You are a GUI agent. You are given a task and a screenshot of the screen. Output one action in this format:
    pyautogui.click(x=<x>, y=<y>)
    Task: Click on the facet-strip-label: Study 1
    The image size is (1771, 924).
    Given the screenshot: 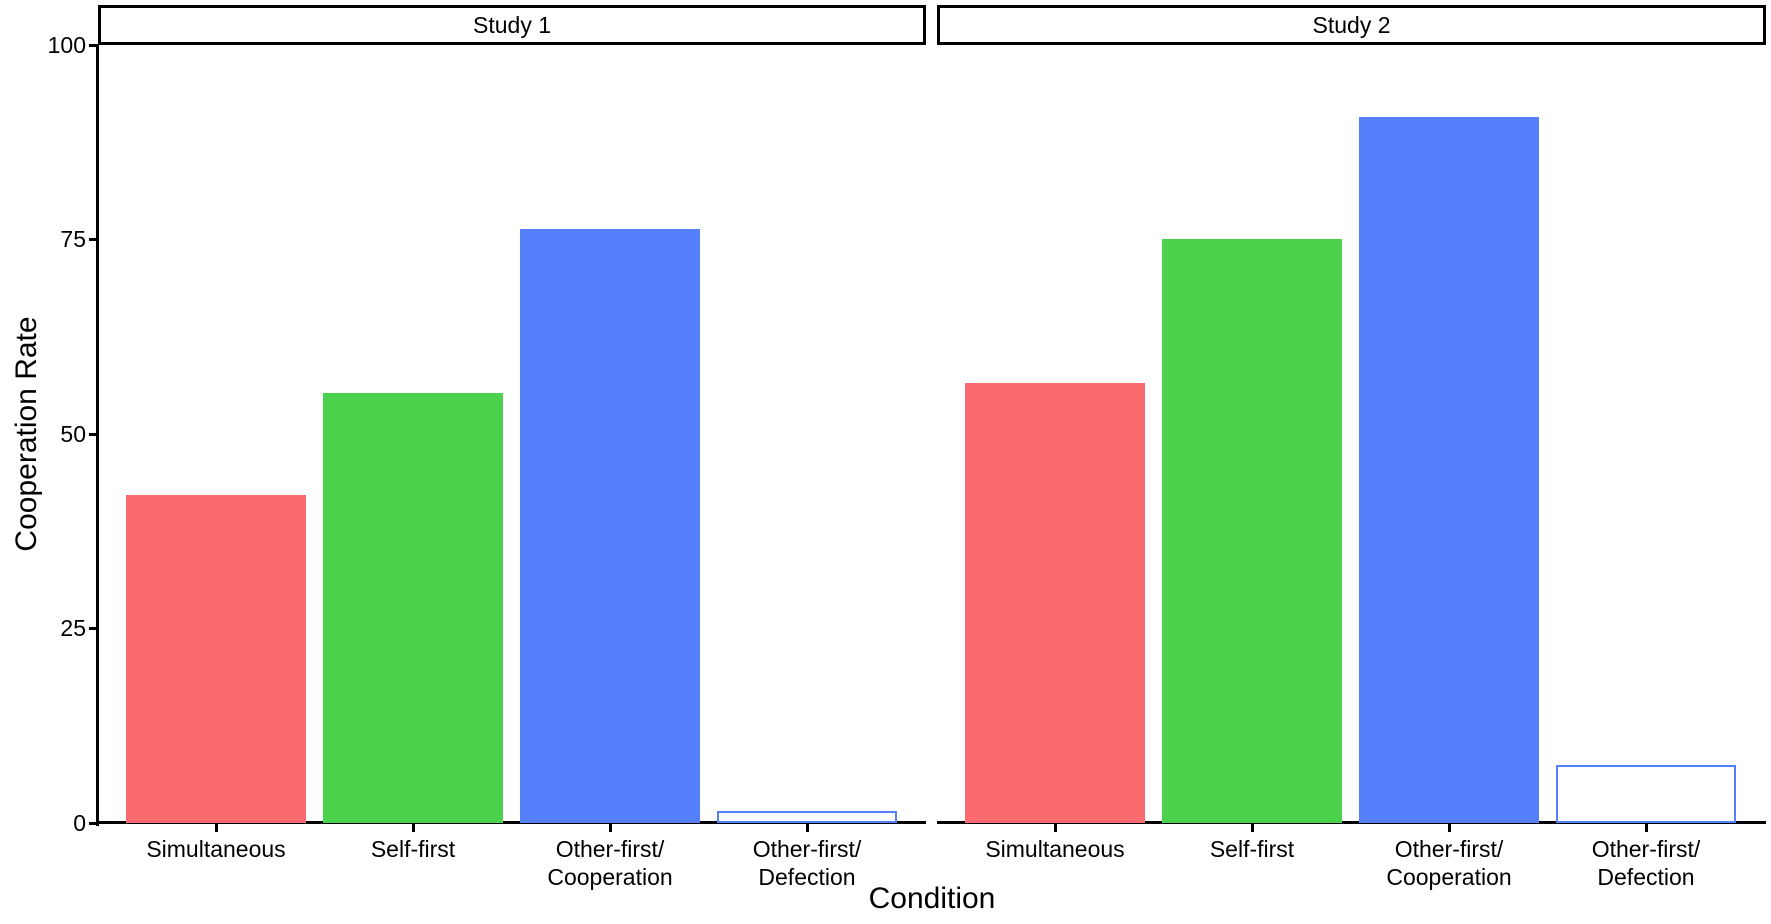 What is the action you would take?
    pyautogui.click(x=512, y=24)
    